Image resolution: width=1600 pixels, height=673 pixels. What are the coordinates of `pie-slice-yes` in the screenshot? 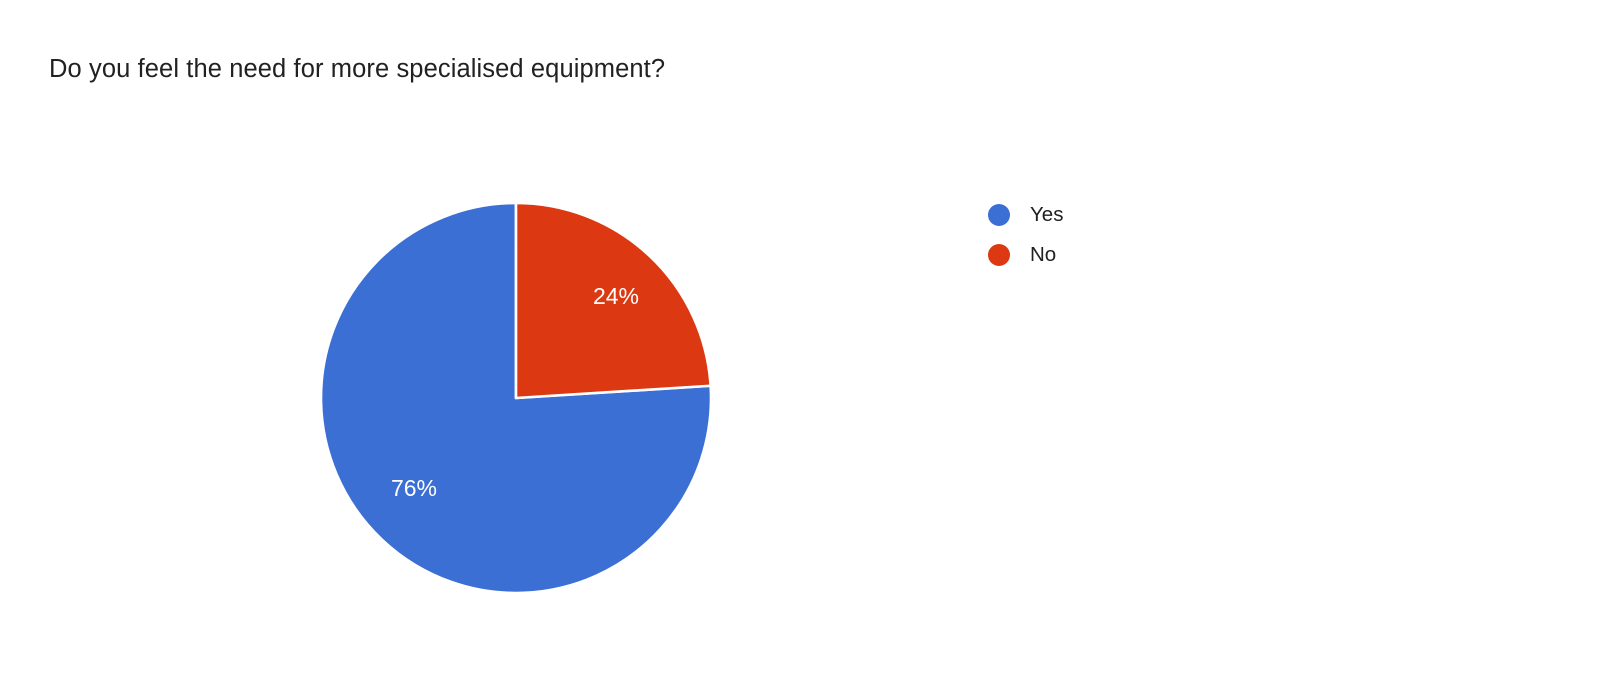 It's located at (516, 398).